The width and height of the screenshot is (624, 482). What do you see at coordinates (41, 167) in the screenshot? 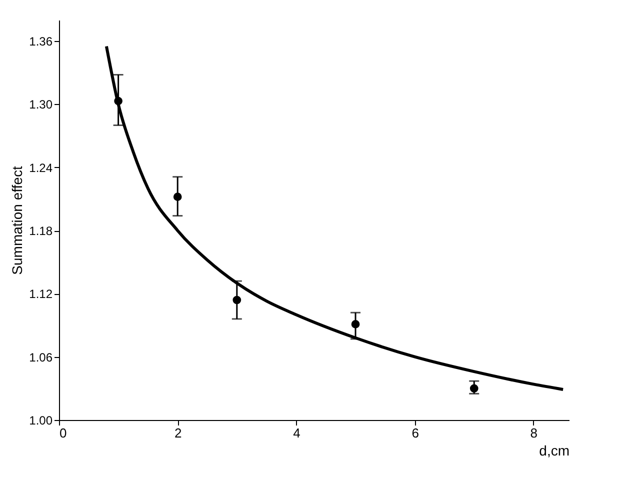
I see `y-tick-label: 1.24` at bounding box center [41, 167].